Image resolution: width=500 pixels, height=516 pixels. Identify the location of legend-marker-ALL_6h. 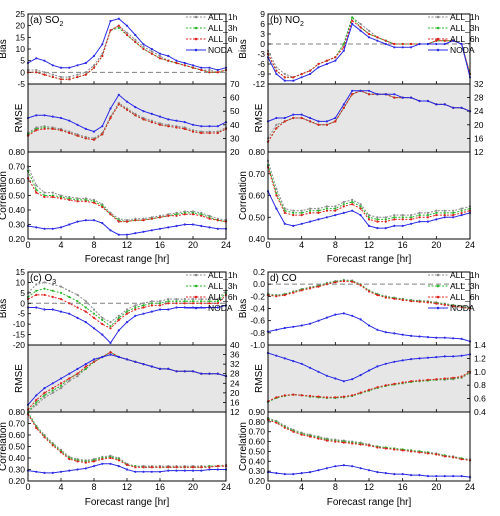
(438, 39).